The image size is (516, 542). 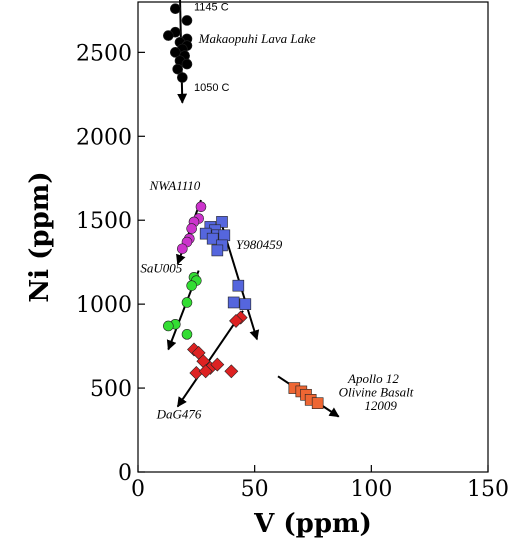 What do you see at coordinates (104, 305) in the screenshot?
I see `y-tick-label: 1000` at bounding box center [104, 305].